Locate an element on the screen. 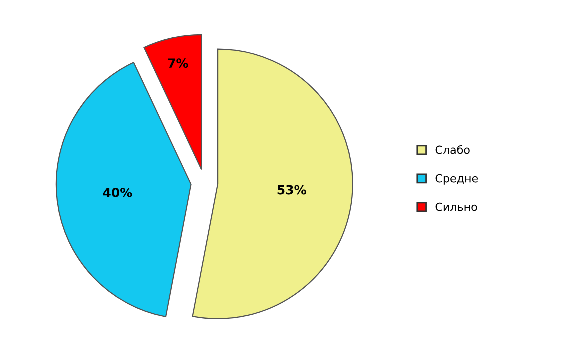 This screenshot has height=359, width=582. legend-label: Слабо is located at coordinates (453, 149).